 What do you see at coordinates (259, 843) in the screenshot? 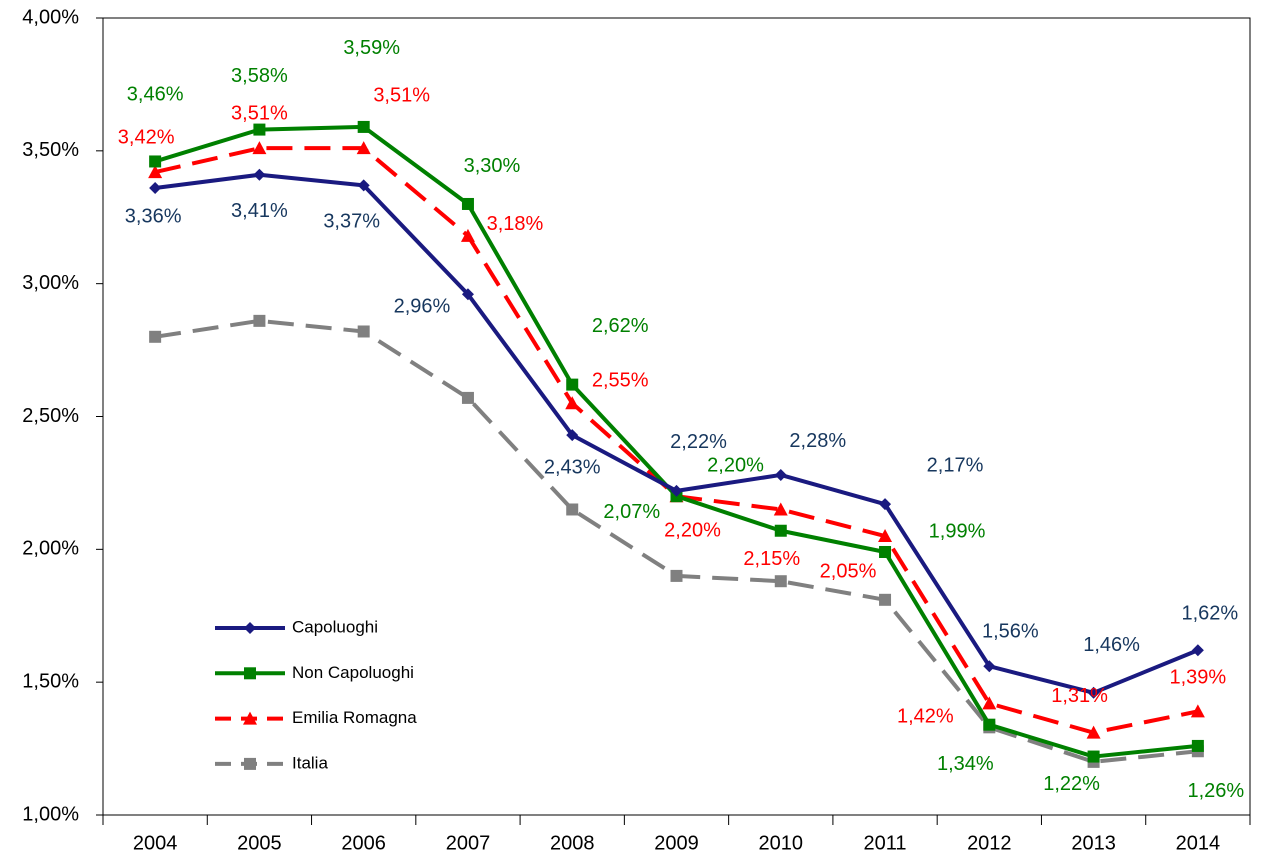
I see `x-tick-label: 2005` at bounding box center [259, 843].